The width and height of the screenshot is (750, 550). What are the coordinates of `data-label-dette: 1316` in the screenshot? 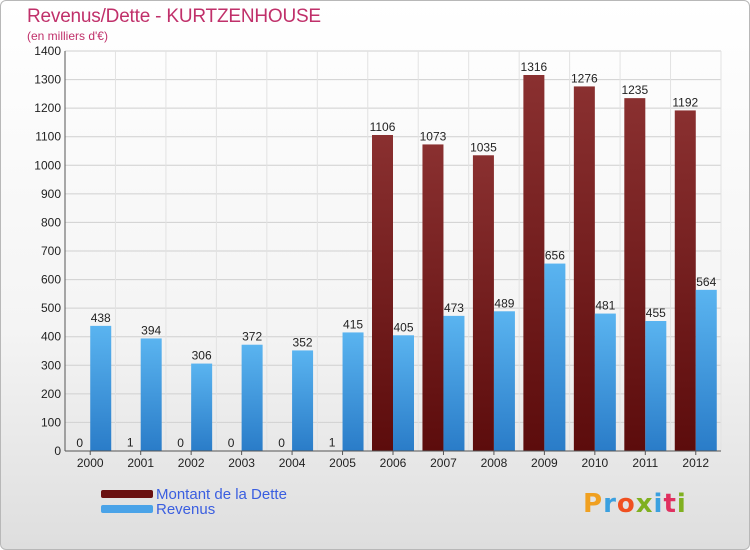 It's located at (534, 67).